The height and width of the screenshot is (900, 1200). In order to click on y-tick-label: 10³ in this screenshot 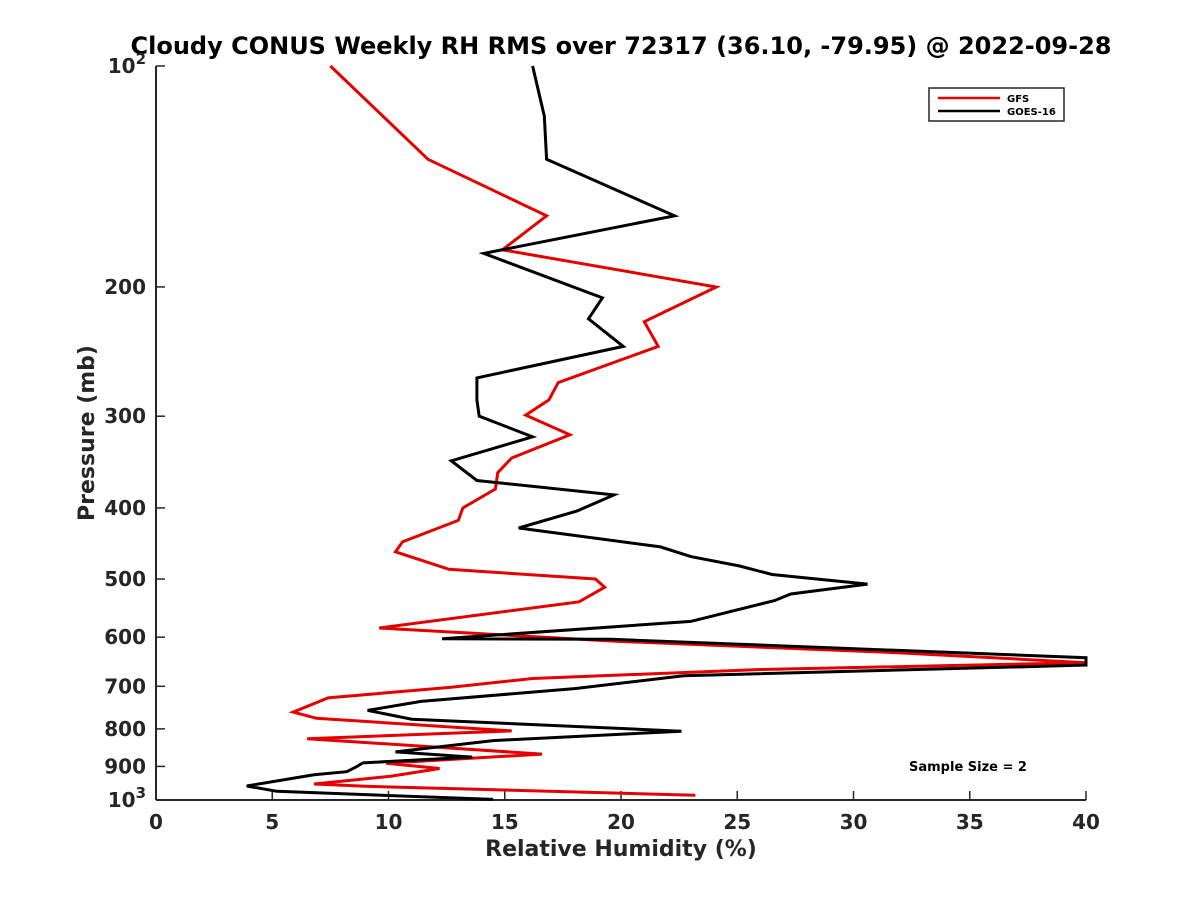, I will do `click(127, 798)`.